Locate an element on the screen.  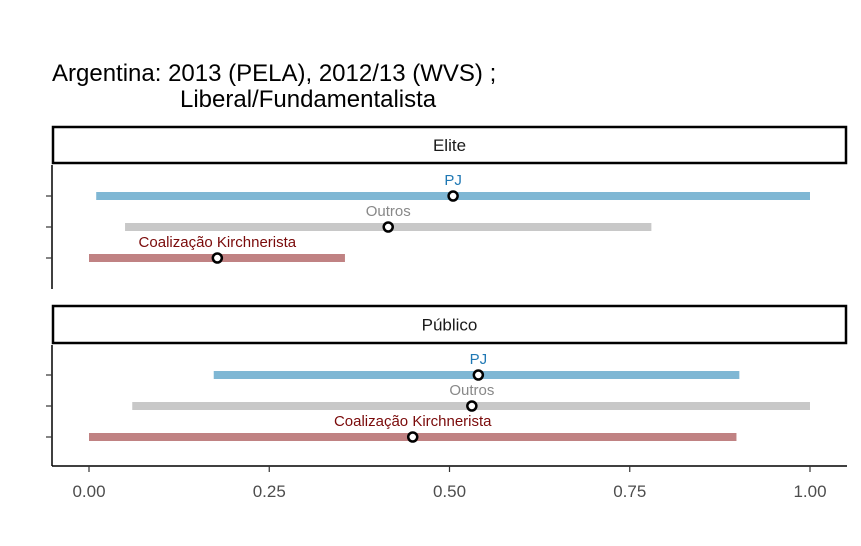
x-tick-label: 0.50 is located at coordinates (449, 491).